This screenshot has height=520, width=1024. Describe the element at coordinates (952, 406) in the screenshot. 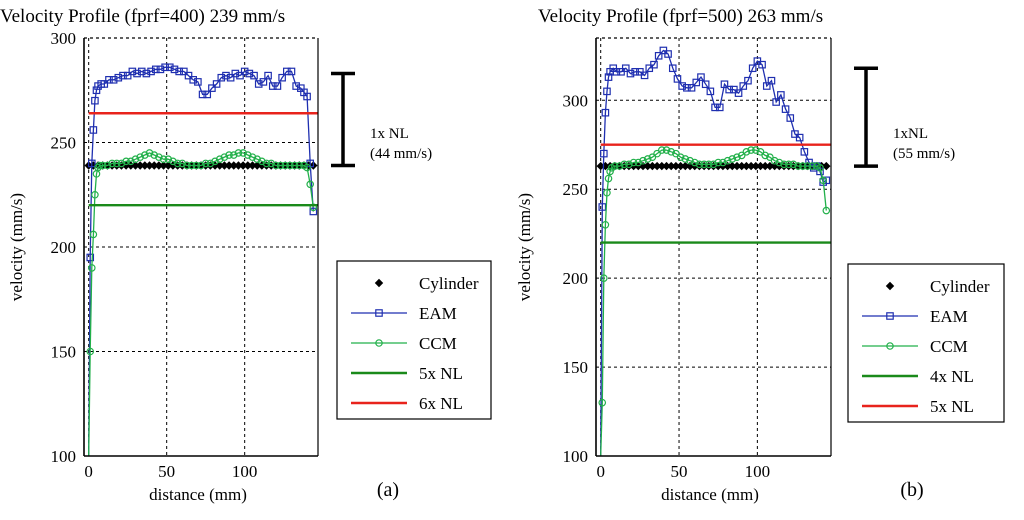

I see `legend-label: 5x NL` at that location.